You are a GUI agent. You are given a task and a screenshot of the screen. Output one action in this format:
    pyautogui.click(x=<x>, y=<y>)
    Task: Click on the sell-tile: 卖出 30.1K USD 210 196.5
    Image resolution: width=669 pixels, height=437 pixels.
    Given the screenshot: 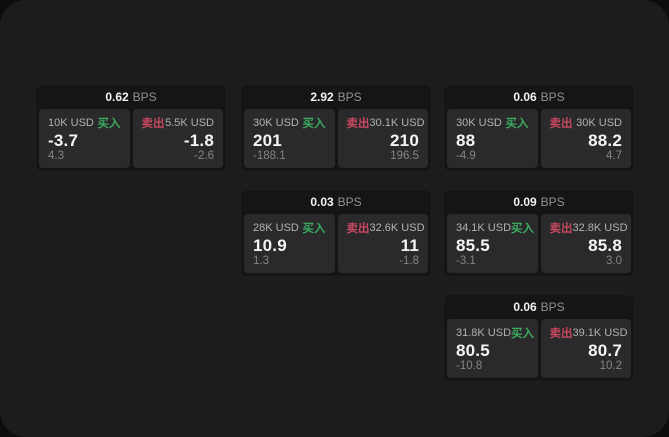 What is the action you would take?
    pyautogui.click(x=382, y=138)
    